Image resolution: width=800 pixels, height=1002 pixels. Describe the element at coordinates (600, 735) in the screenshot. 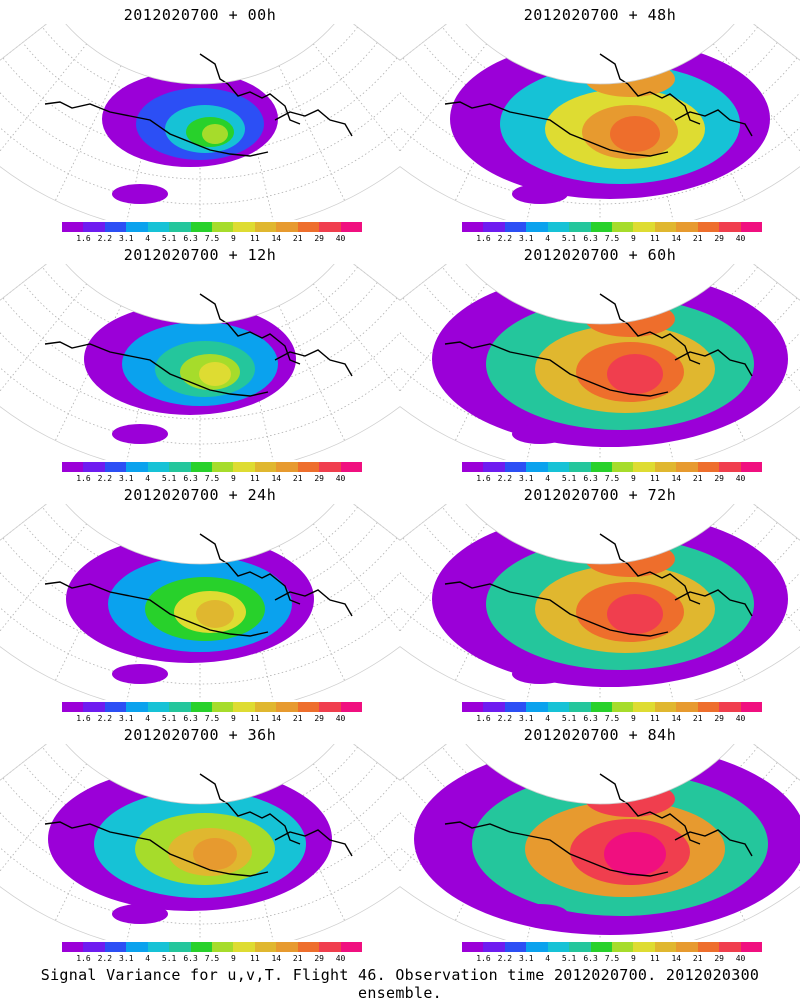

I see `panel-title: 2012020700 + 84h` at that location.